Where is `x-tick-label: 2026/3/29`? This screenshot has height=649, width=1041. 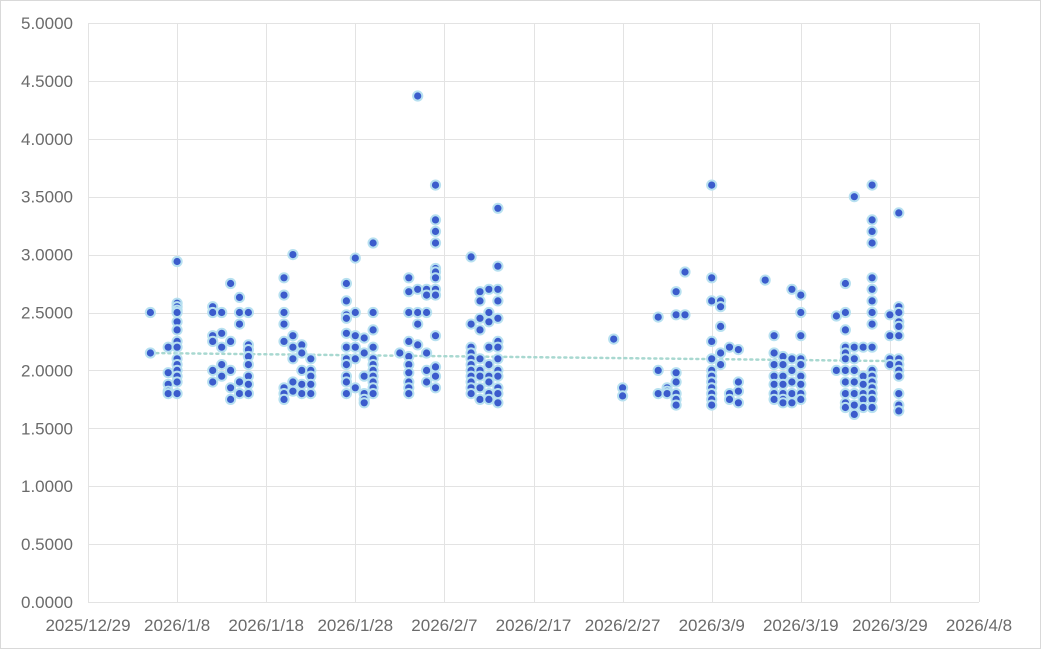 x-tick-label: 2026/3/29 is located at coordinates (890, 625).